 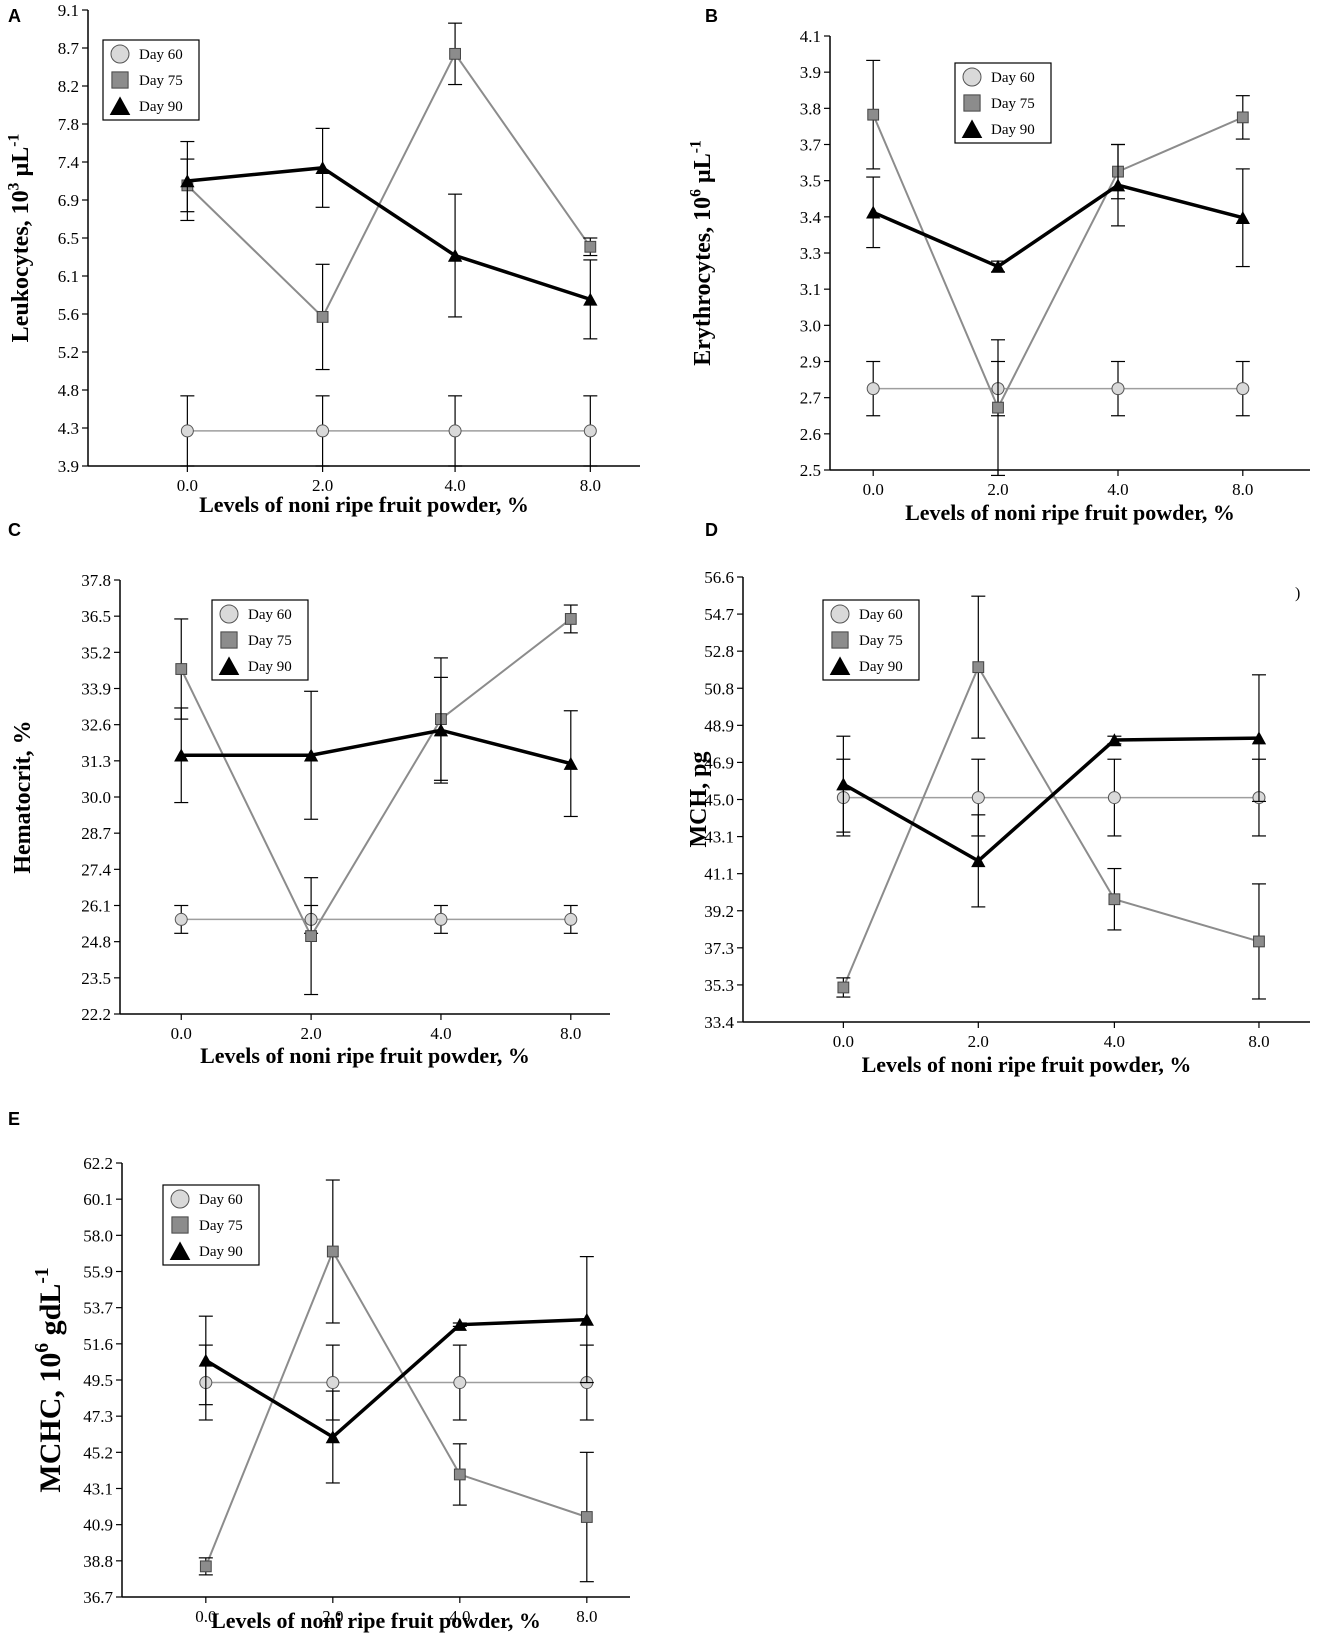 I want to click on panel-letter: D, so click(x=711, y=530).